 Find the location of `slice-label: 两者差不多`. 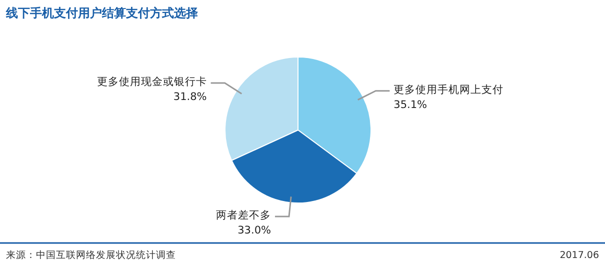

slice-label: 两者差不多 is located at coordinates (243, 215).